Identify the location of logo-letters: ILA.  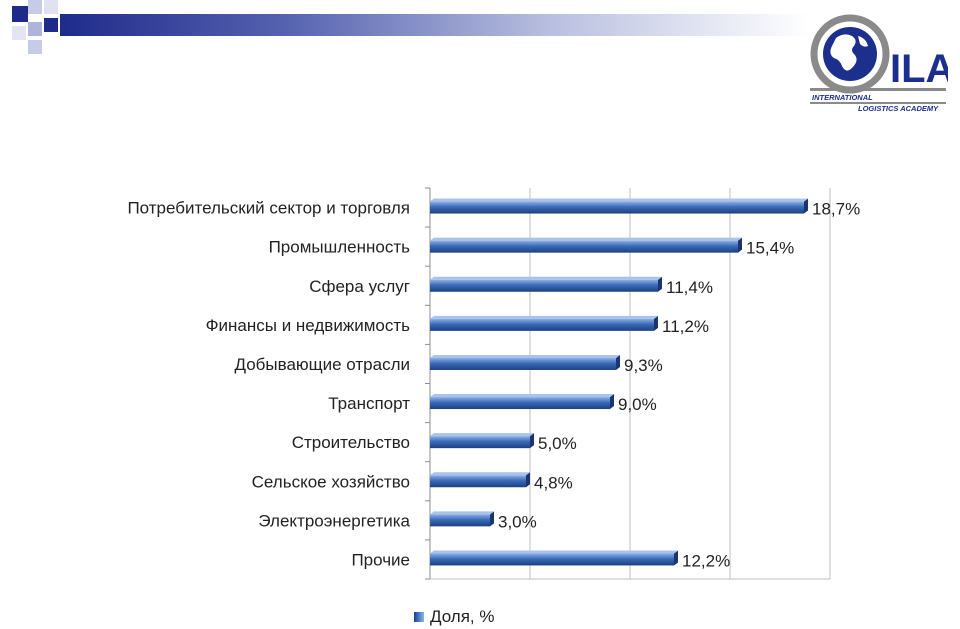
(919, 69).